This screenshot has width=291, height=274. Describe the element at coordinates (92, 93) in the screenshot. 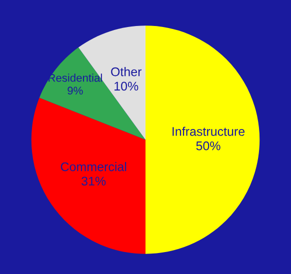

I see `pie-slice` at that location.